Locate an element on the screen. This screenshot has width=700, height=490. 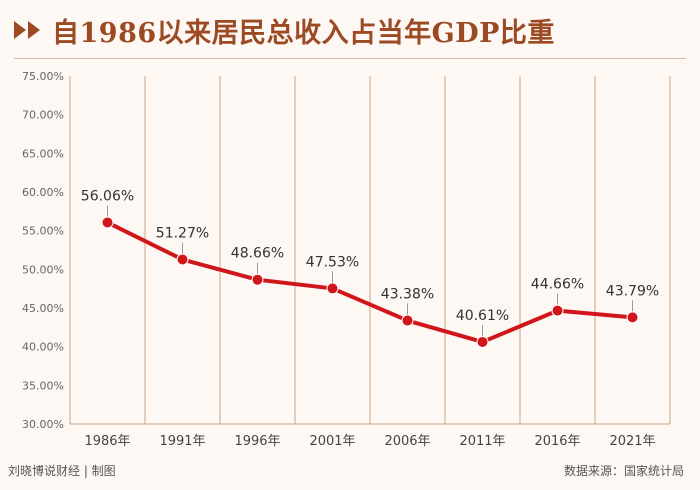
header: 自1986以来居民总收入占当年GDP比重 is located at coordinates (354, 30).